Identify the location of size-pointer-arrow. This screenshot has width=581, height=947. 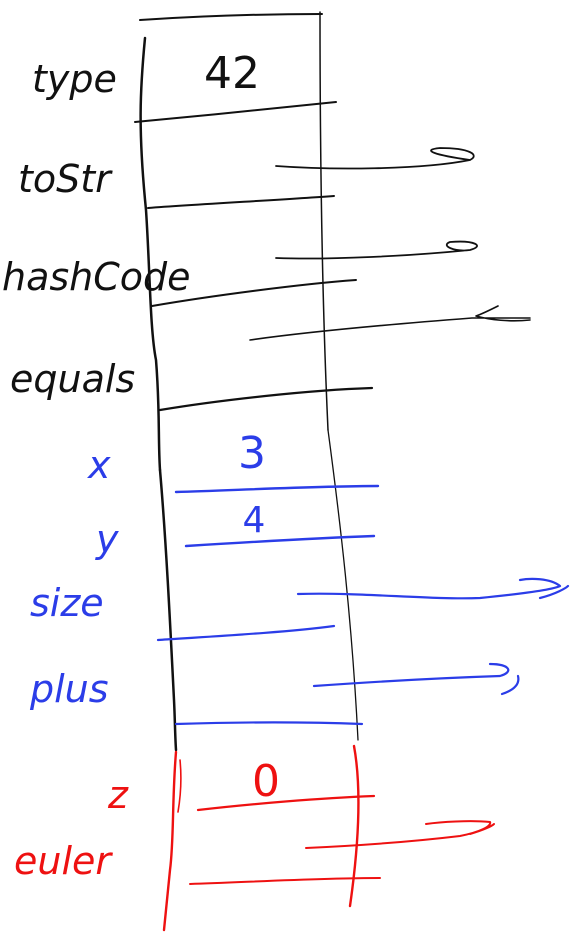
(433, 588).